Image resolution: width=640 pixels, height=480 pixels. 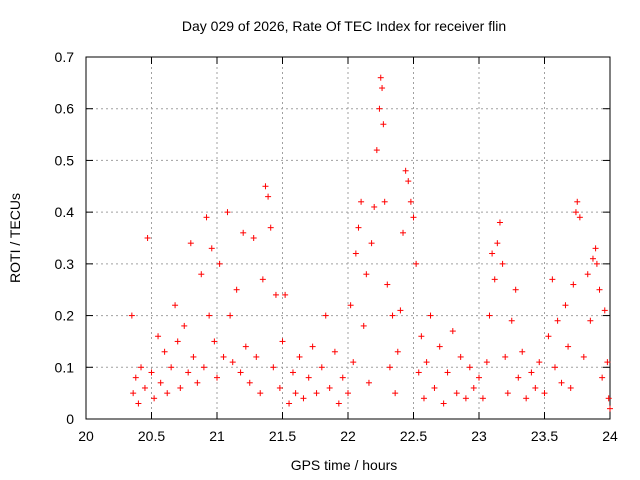 What do you see at coordinates (65, 109) in the screenshot?
I see `y-tick-label: 0.6` at bounding box center [65, 109].